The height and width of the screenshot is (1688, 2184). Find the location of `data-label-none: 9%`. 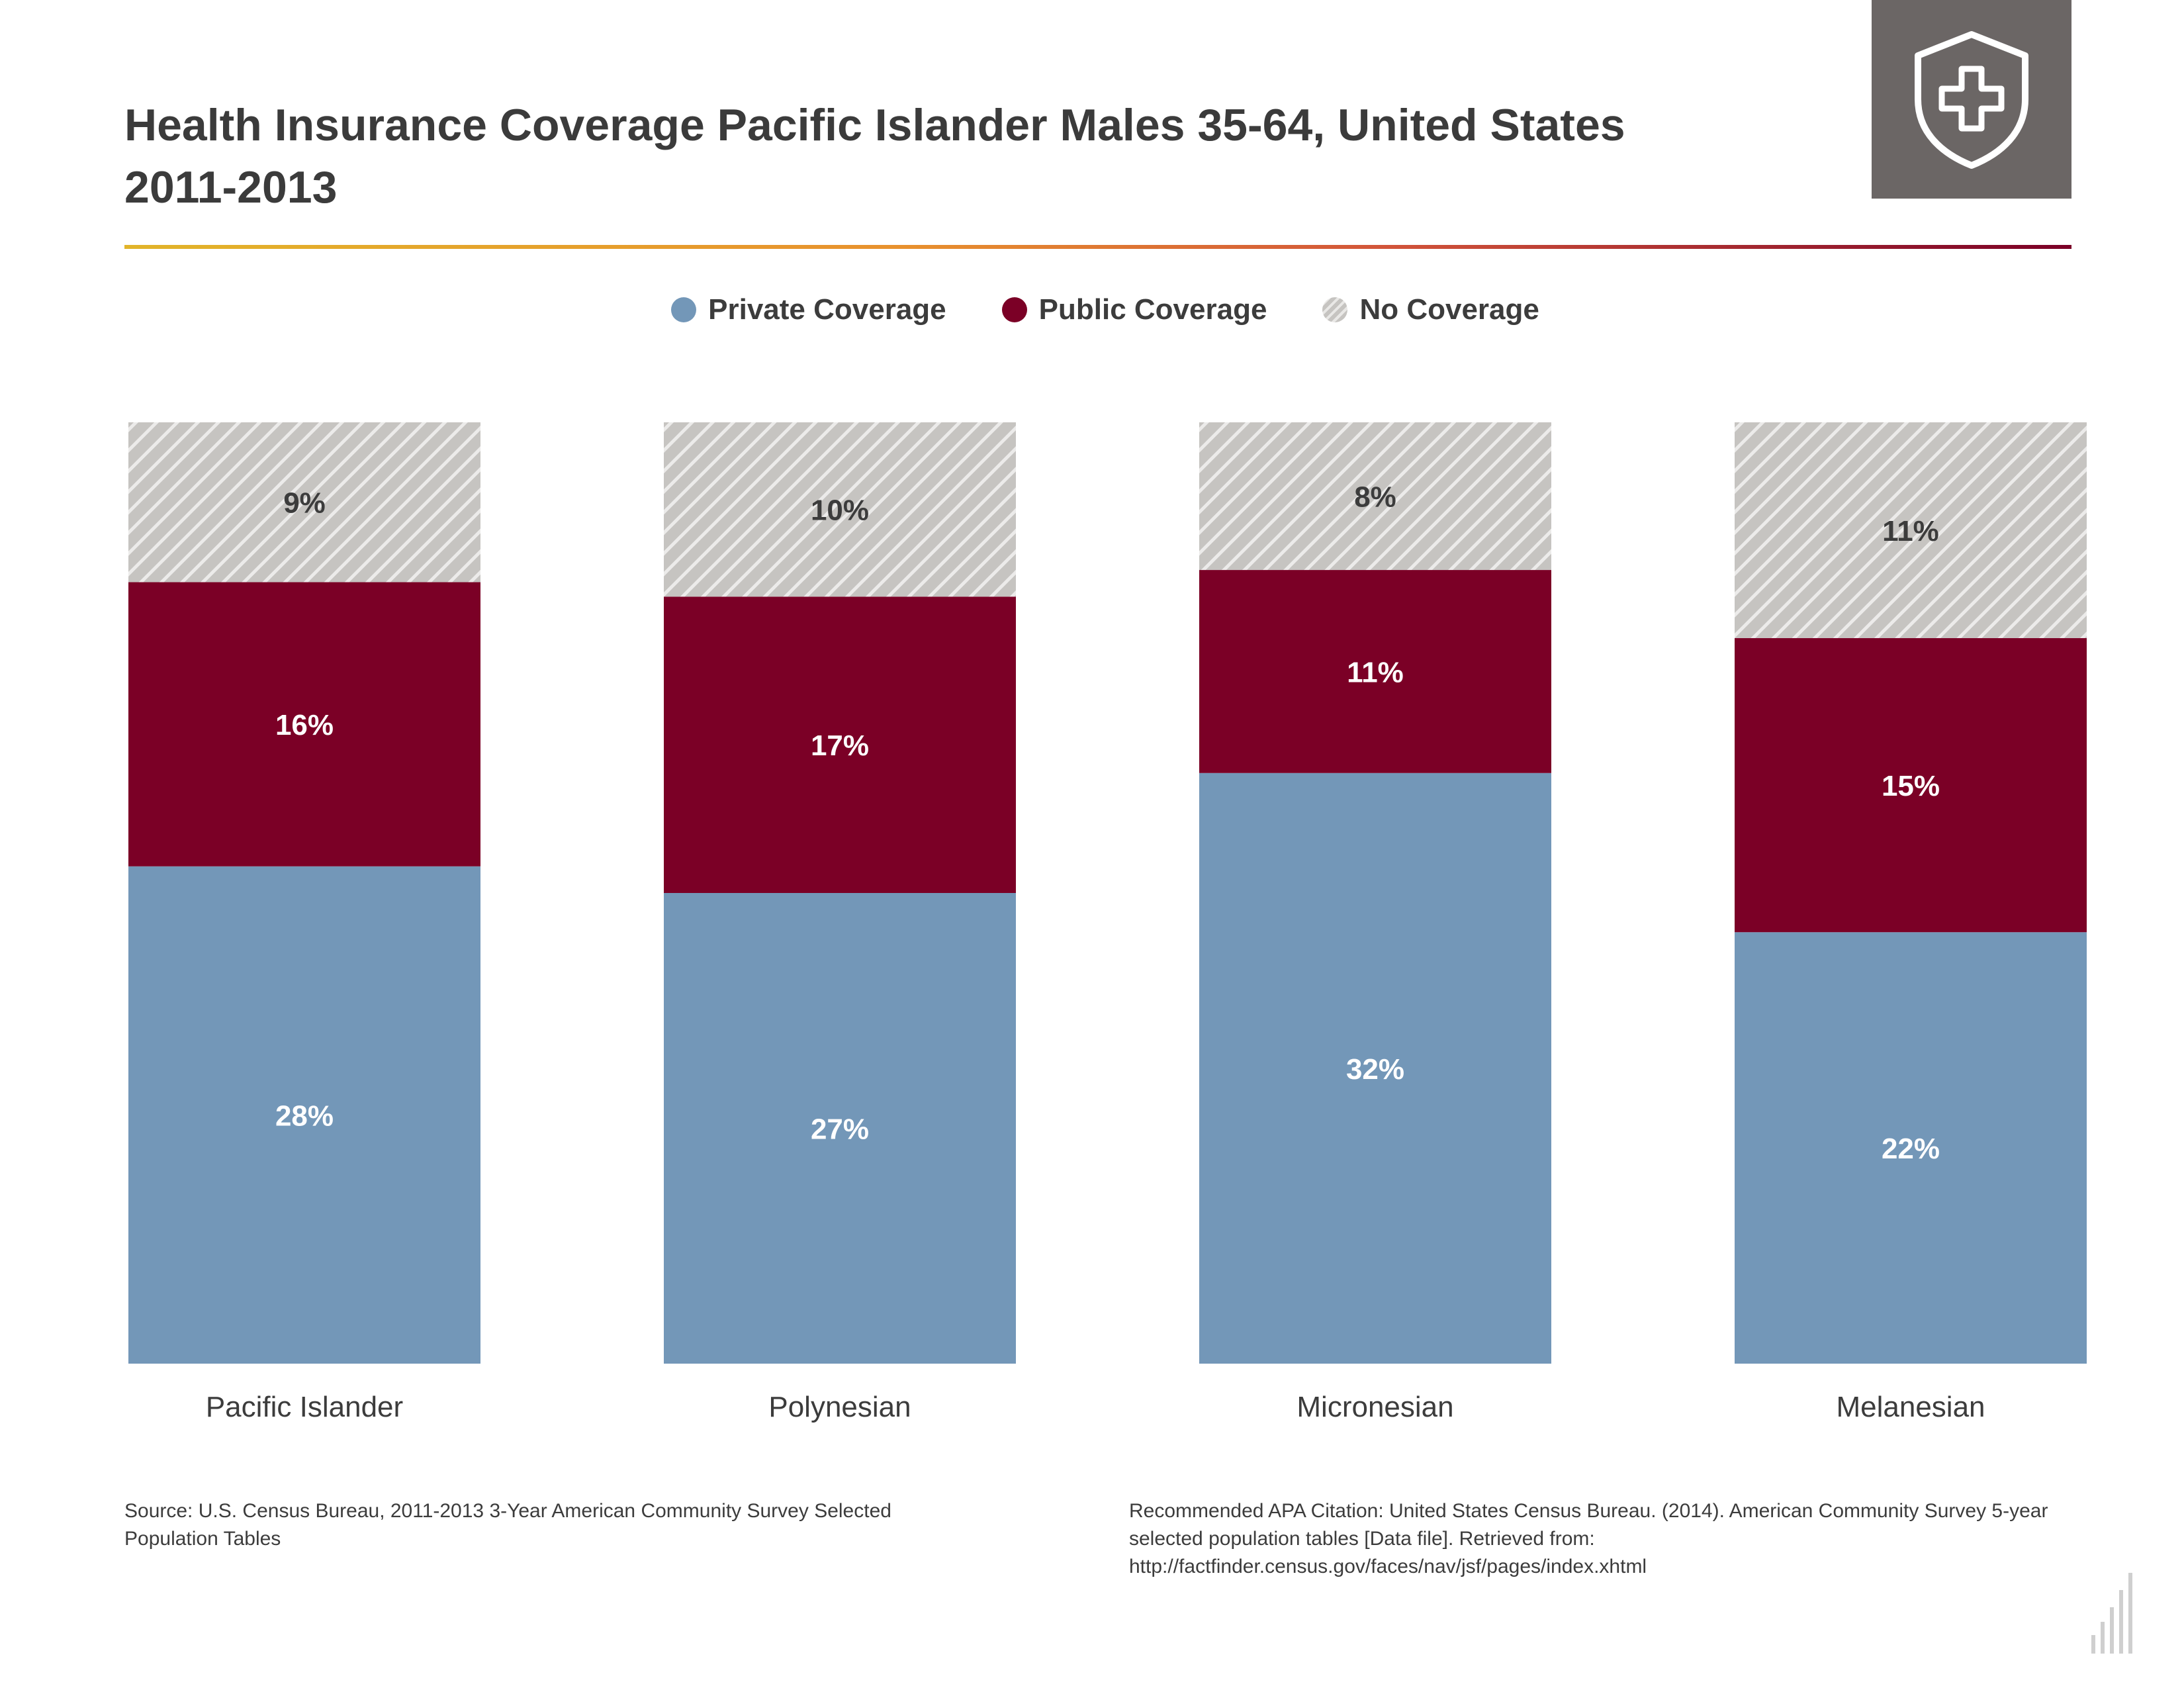

data-label-none: 9% is located at coordinates (304, 503).